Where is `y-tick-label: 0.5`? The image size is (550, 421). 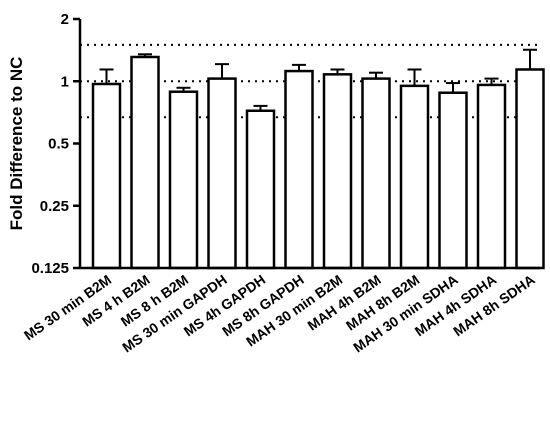 y-tick-label: 0.5 is located at coordinates (58, 144).